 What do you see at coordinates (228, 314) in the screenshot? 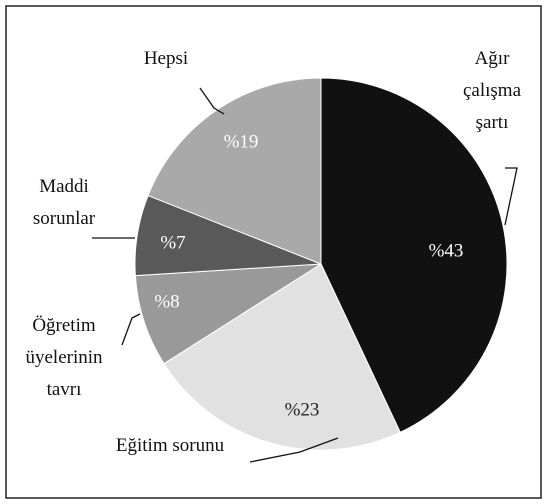
I see `slice` at bounding box center [228, 314].